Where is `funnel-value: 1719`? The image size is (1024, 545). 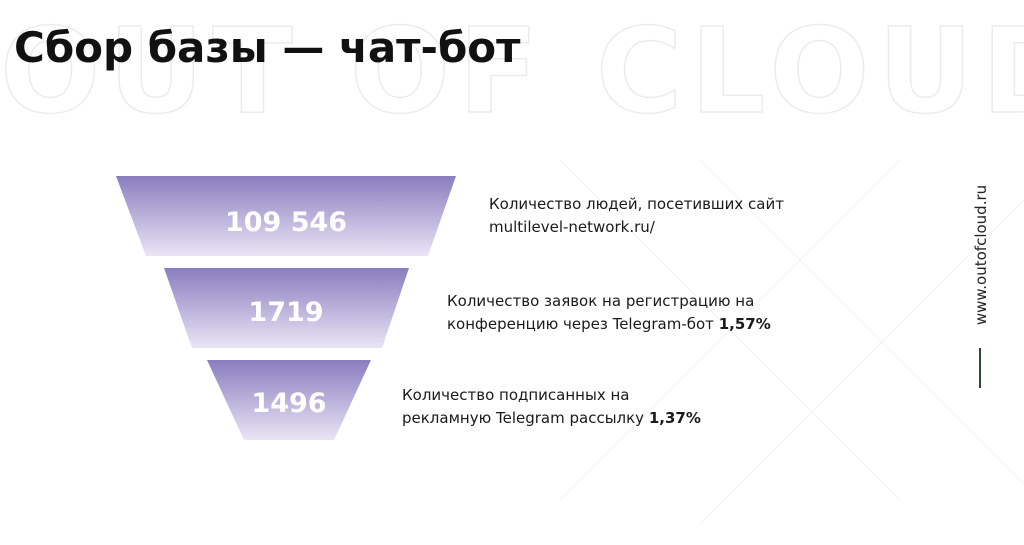
funnel-value: 1719 is located at coordinates (285, 312).